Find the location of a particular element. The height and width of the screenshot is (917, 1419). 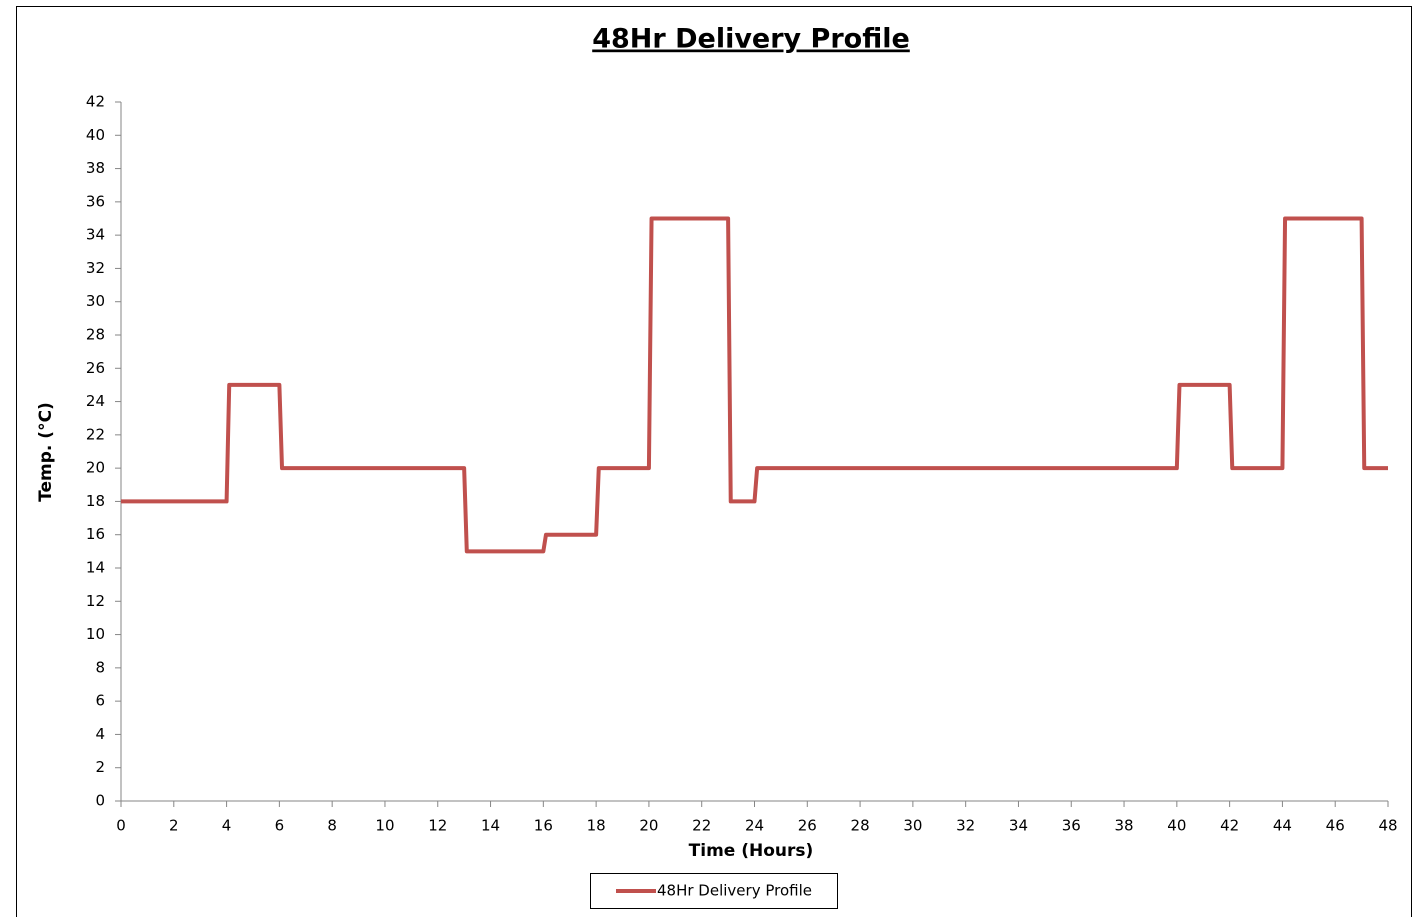

y-tick-label: 28 is located at coordinates (95, 335).